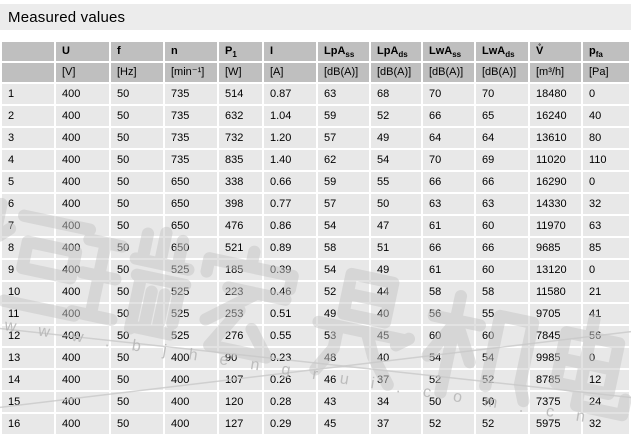 Image resolution: width=631 pixels, height=440 pixels. What do you see at coordinates (240, 292) in the screenshot?
I see `cell-P1: 223` at bounding box center [240, 292].